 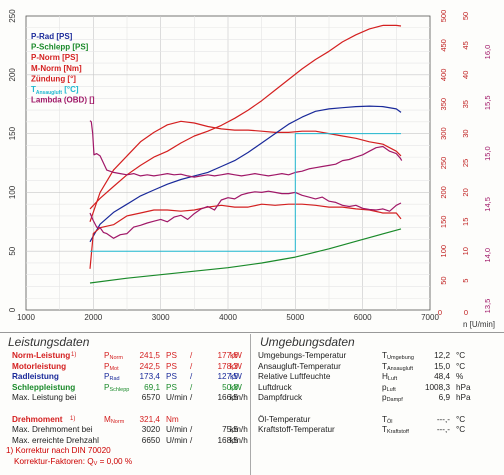 I want to click on umgebung-value: 48,4, so click(x=442, y=377).